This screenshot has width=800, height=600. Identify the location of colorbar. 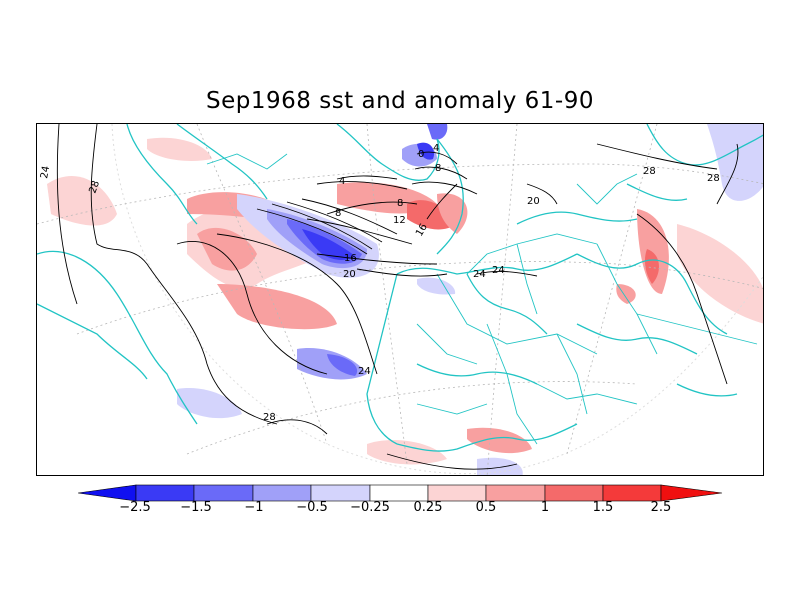
(400, 493).